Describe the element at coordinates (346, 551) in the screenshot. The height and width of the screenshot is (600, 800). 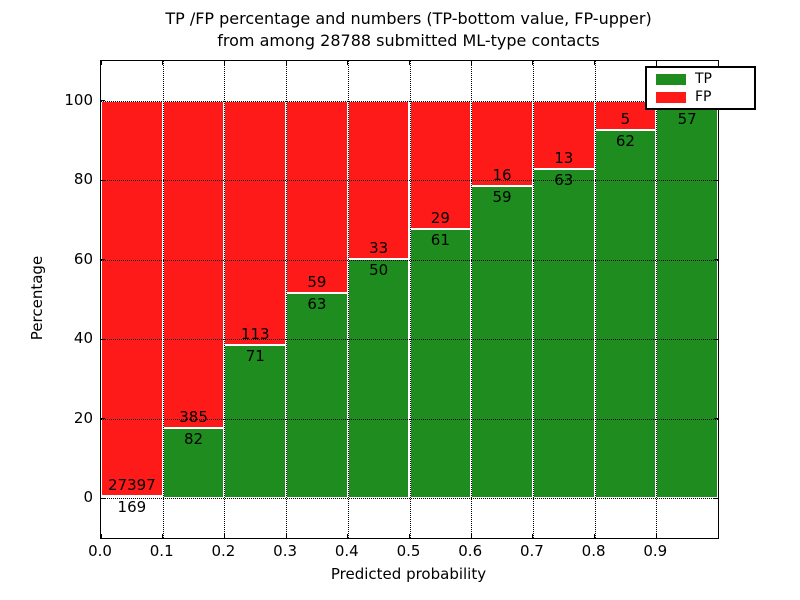
I see `x-tick-label: 0.4` at that location.